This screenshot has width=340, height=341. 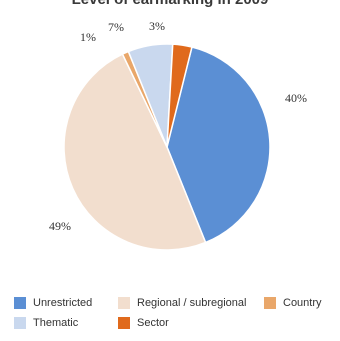 What do you see at coordinates (63, 303) in the screenshot?
I see `legend-label-unrestricted: Unrestricted` at bounding box center [63, 303].